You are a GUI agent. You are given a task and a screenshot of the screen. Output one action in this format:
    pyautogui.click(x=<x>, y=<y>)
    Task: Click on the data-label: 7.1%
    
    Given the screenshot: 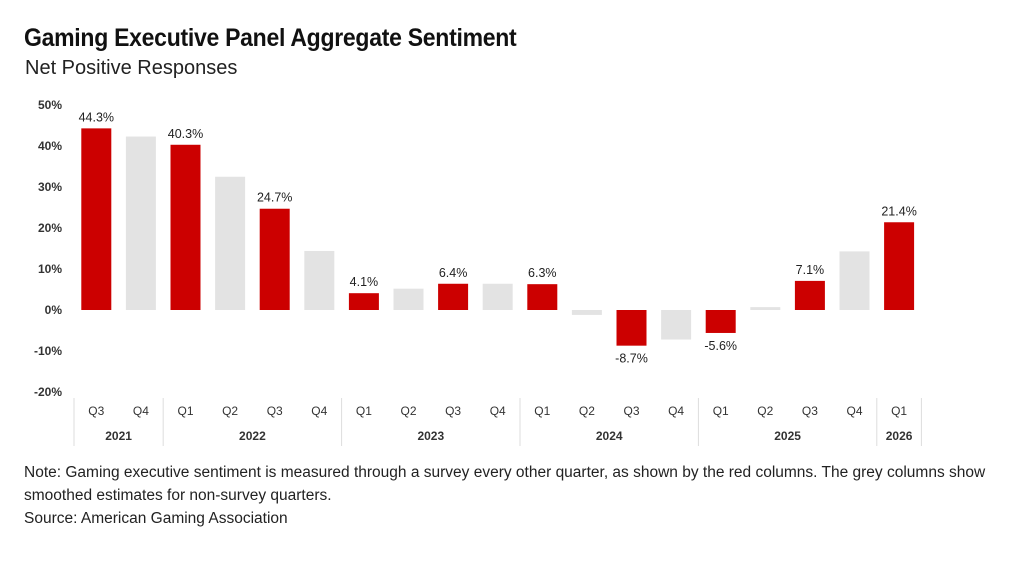 What is the action you would take?
    pyautogui.click(x=810, y=270)
    